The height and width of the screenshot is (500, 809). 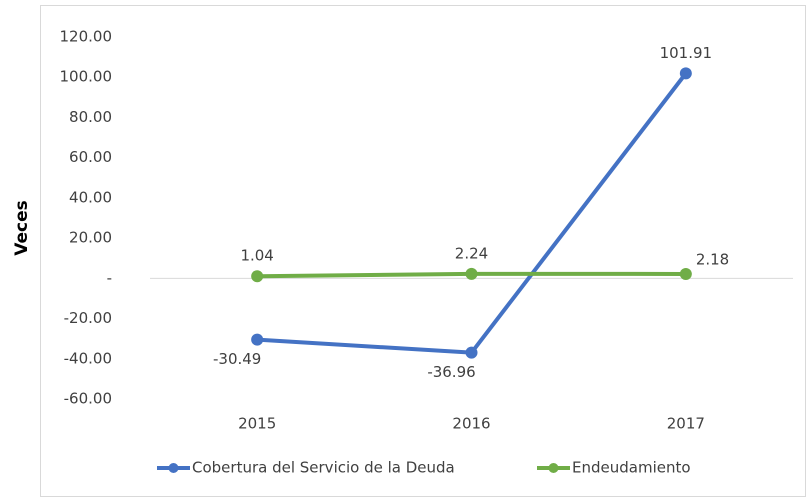 I want to click on x-tick-label: 2015, so click(x=257, y=424).